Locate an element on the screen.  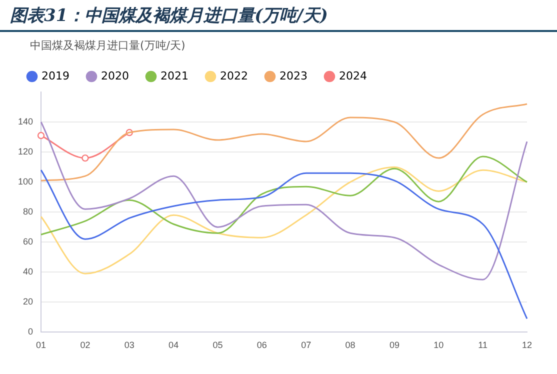
legend-label: 2020 is located at coordinates (114, 75).